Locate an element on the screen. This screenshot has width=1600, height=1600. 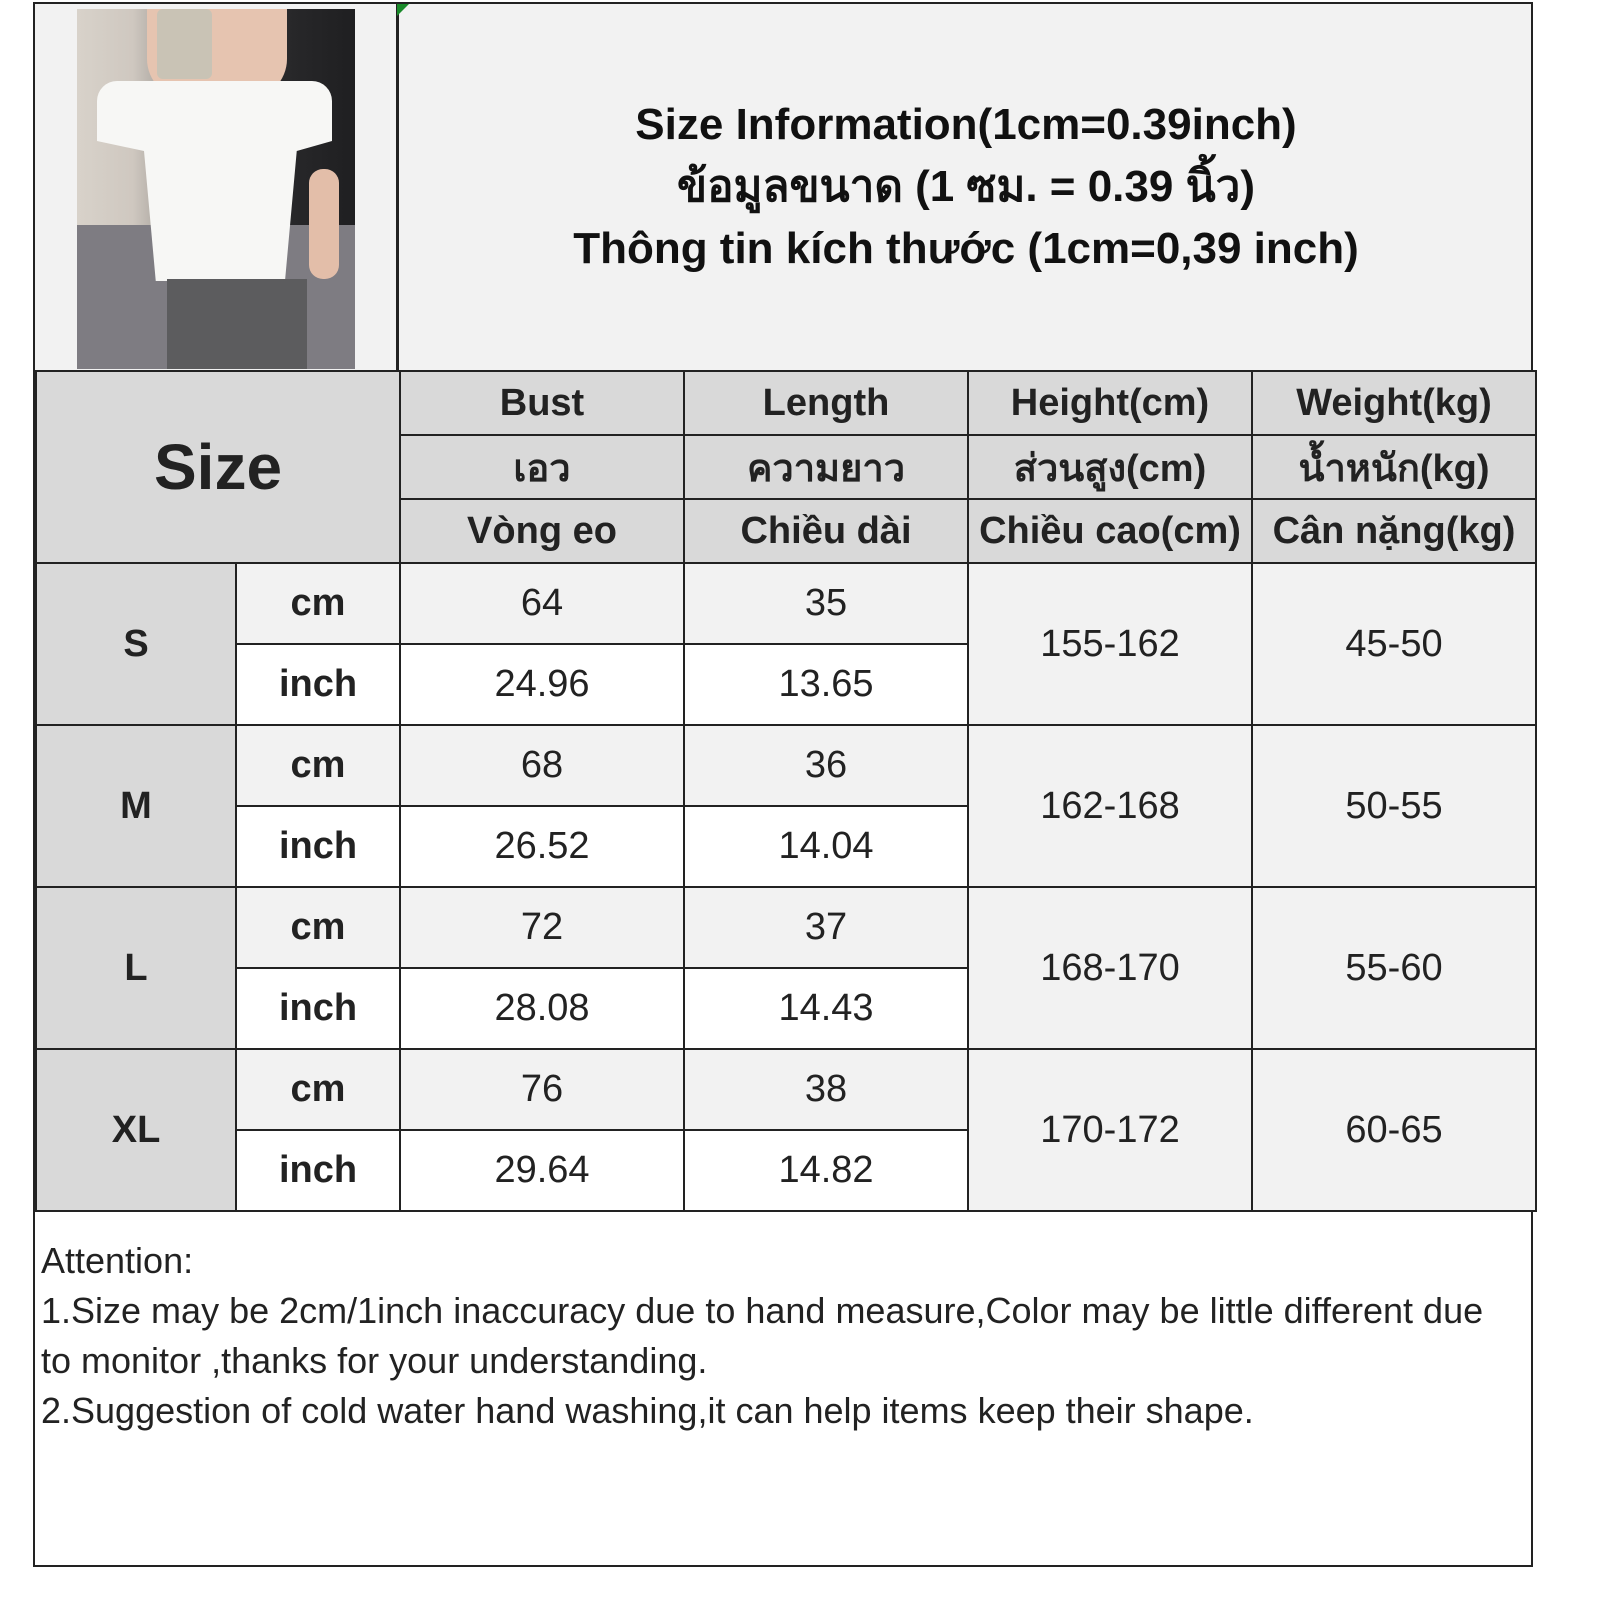
weight-range: 60-65 is located at coordinates (1394, 1130).